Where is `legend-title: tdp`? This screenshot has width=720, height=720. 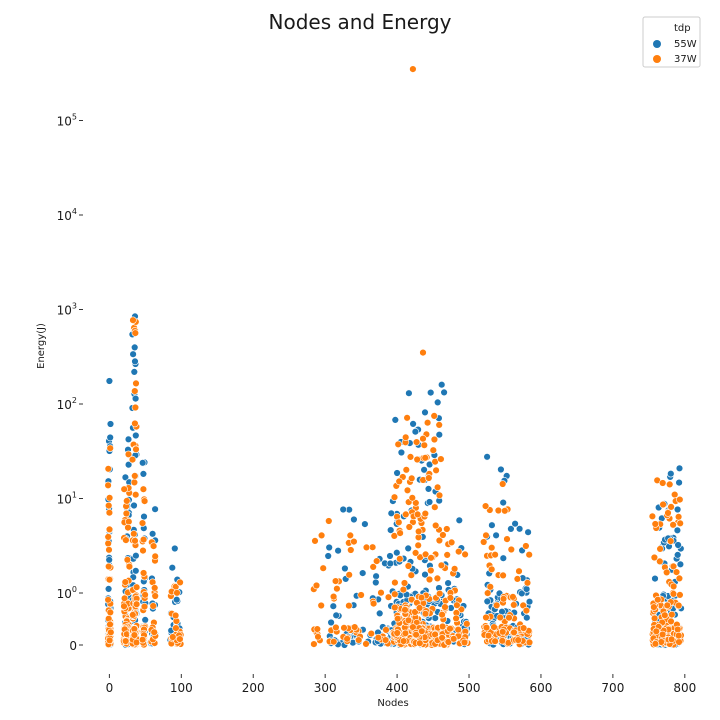 legend-title: tdp is located at coordinates (682, 28).